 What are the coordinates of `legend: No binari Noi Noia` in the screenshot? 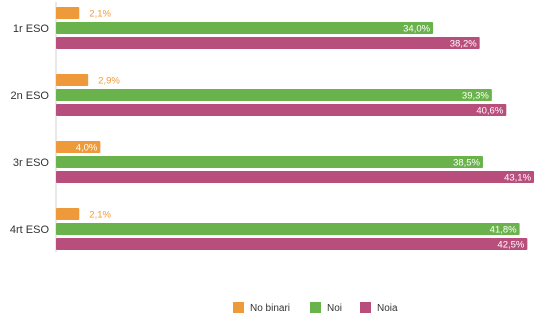 It's located at (315, 308).